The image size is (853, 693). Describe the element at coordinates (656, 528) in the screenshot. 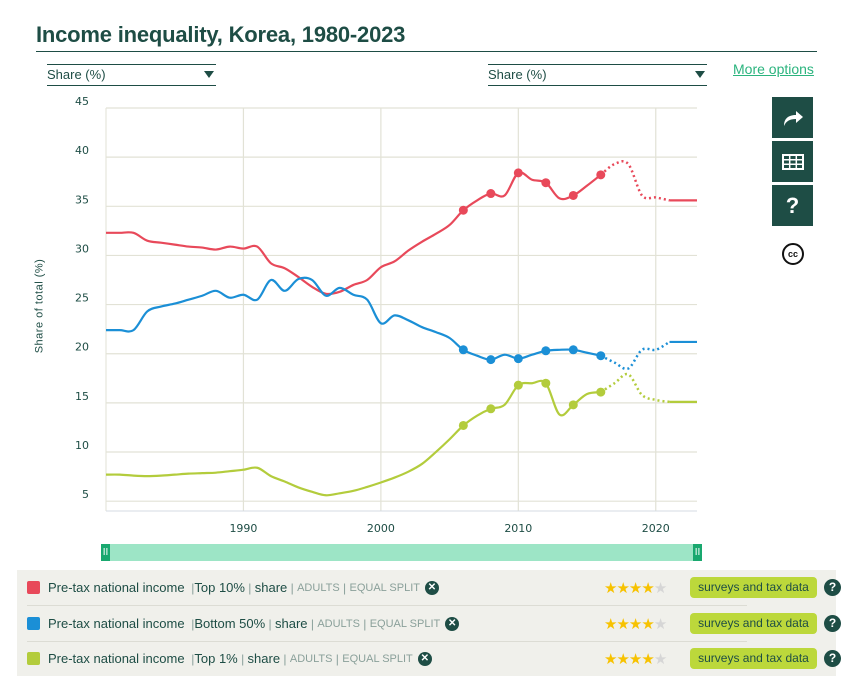

I see `x-tick-label: 2020` at that location.